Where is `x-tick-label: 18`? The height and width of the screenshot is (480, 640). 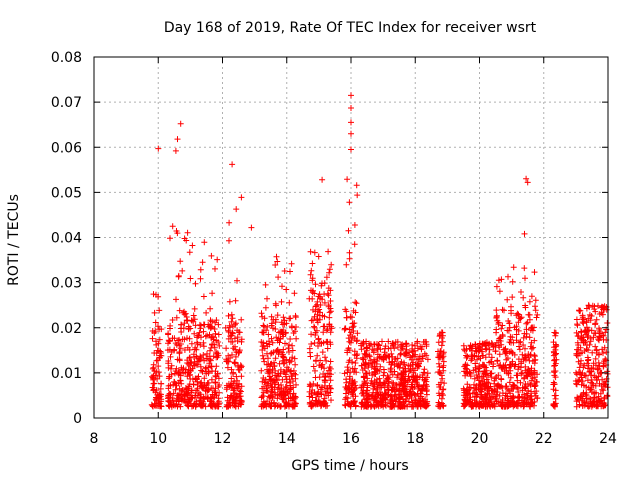
x-tick-label: 18 is located at coordinates (415, 439).